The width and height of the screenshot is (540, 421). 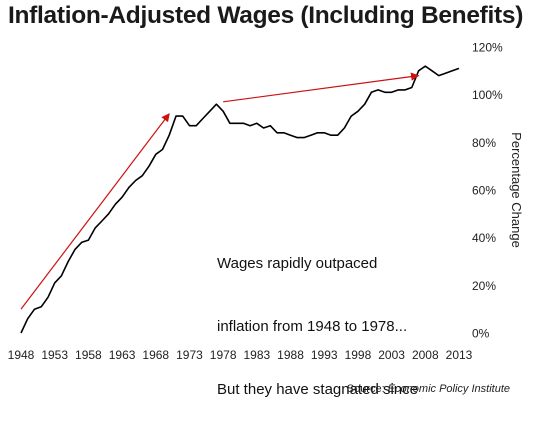 What do you see at coordinates (324, 355) in the screenshot?
I see `x-tick-label: 1993` at bounding box center [324, 355].